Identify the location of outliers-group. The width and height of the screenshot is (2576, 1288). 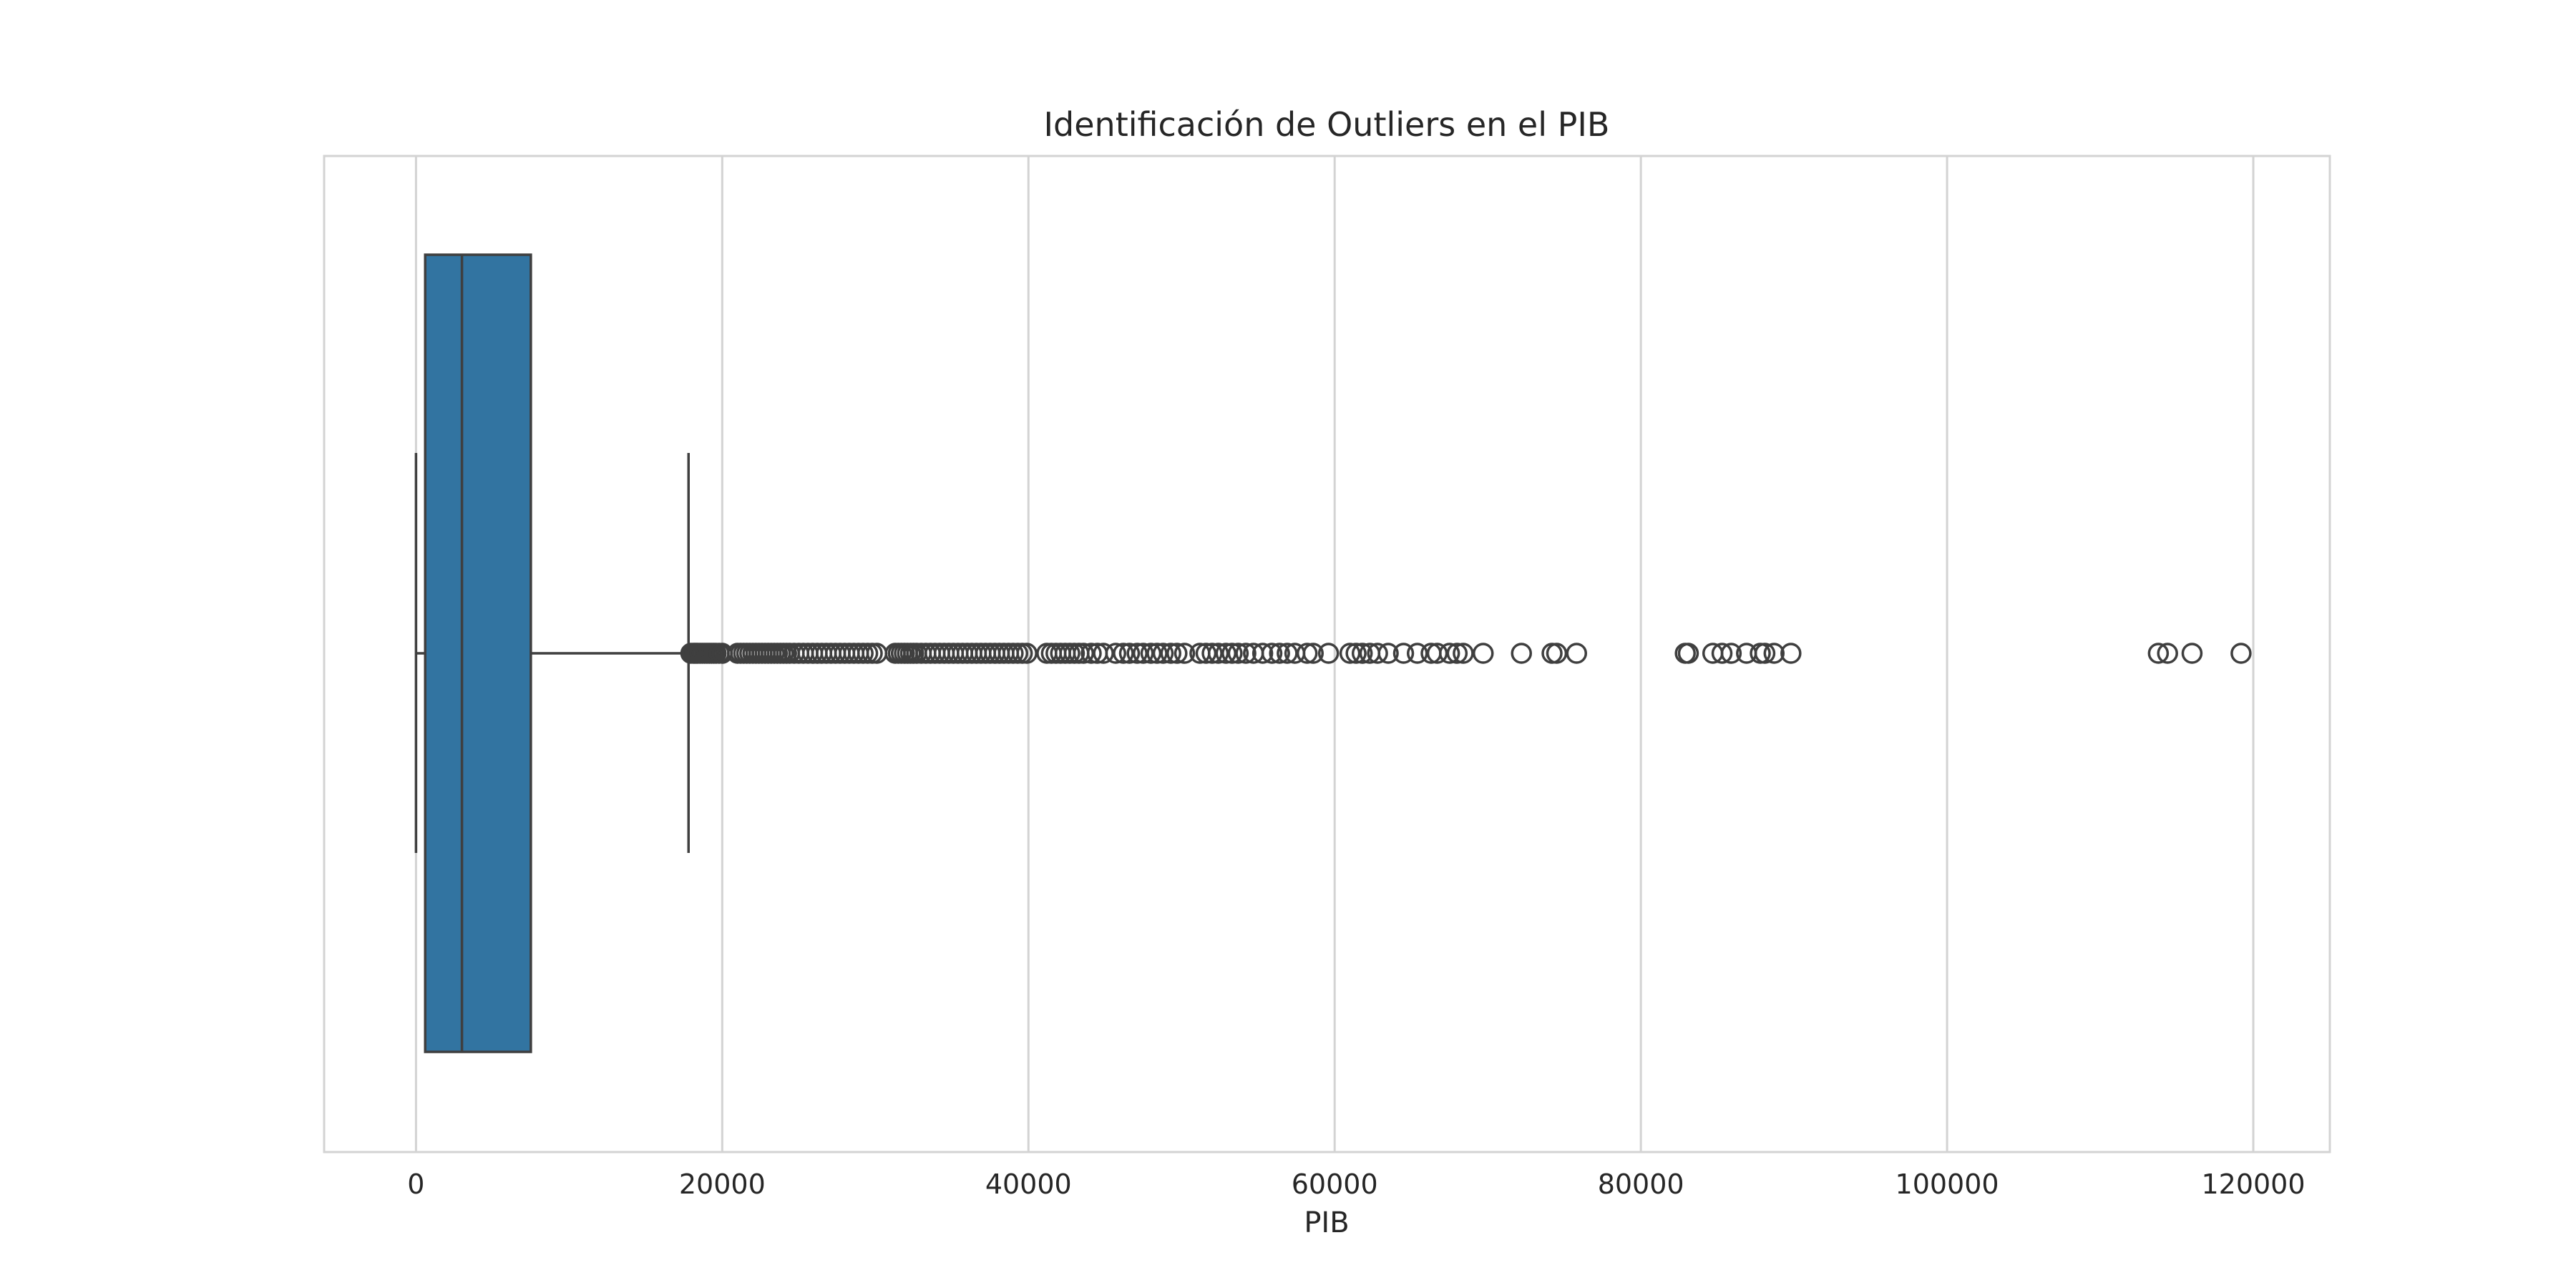
(1466, 653).